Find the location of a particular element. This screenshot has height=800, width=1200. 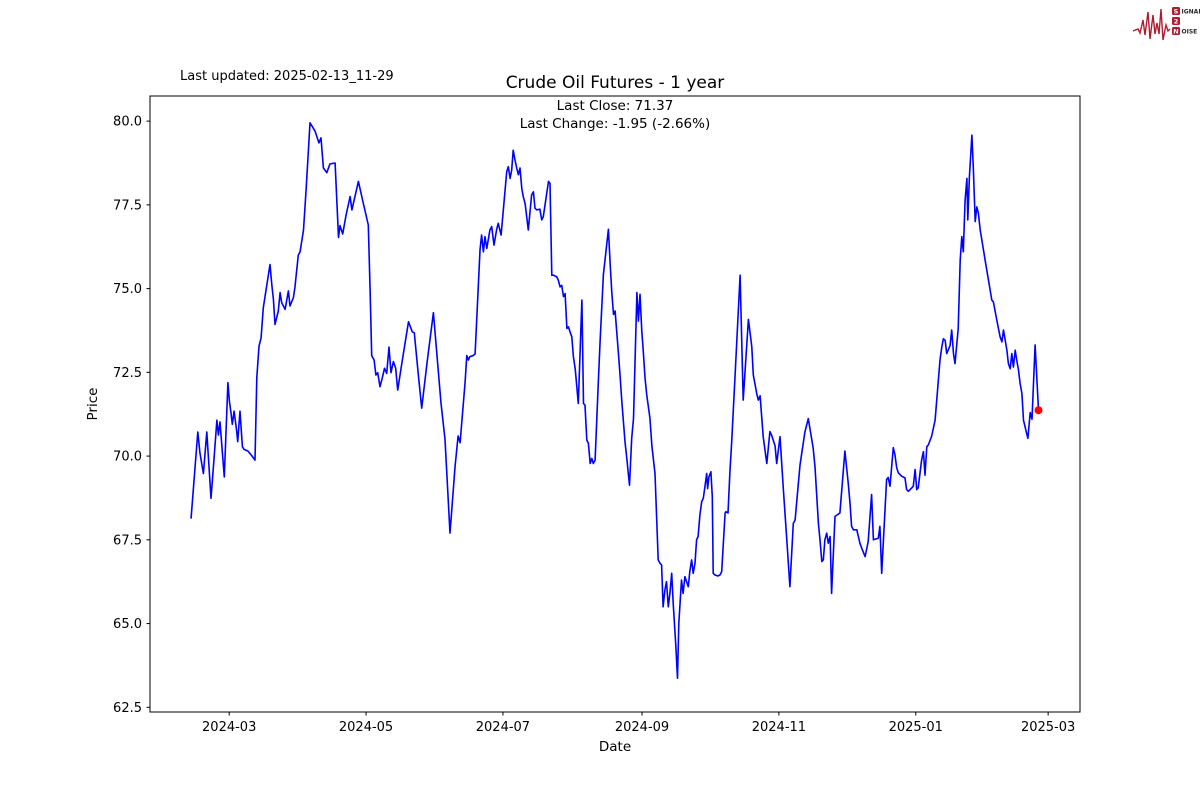

chart-title: Crude Oil Futures - 1 year is located at coordinates (615, 83).